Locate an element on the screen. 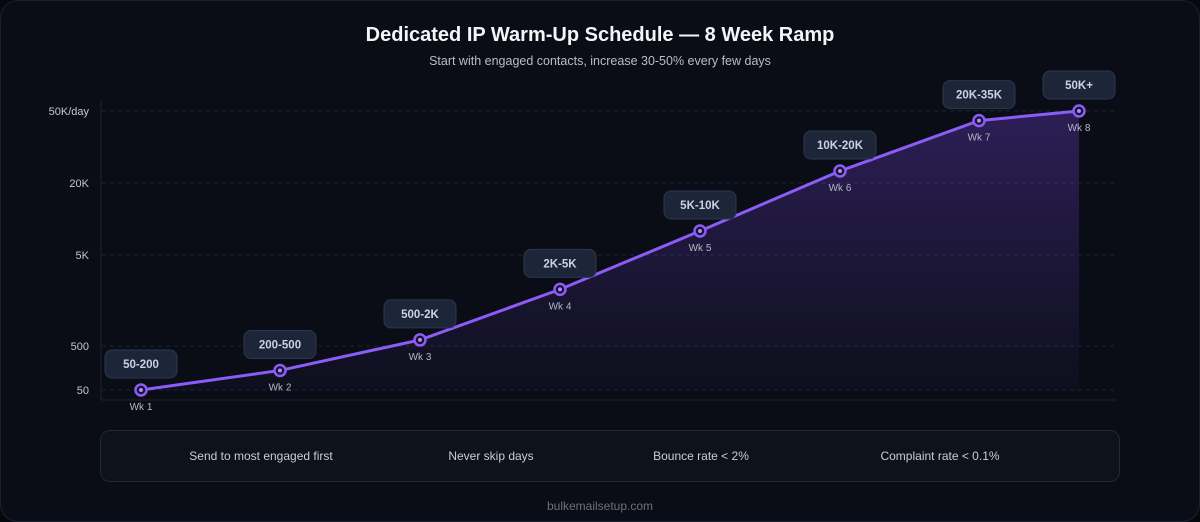 This screenshot has height=522, width=1200. data-label: 50K+ is located at coordinates (1079, 86).